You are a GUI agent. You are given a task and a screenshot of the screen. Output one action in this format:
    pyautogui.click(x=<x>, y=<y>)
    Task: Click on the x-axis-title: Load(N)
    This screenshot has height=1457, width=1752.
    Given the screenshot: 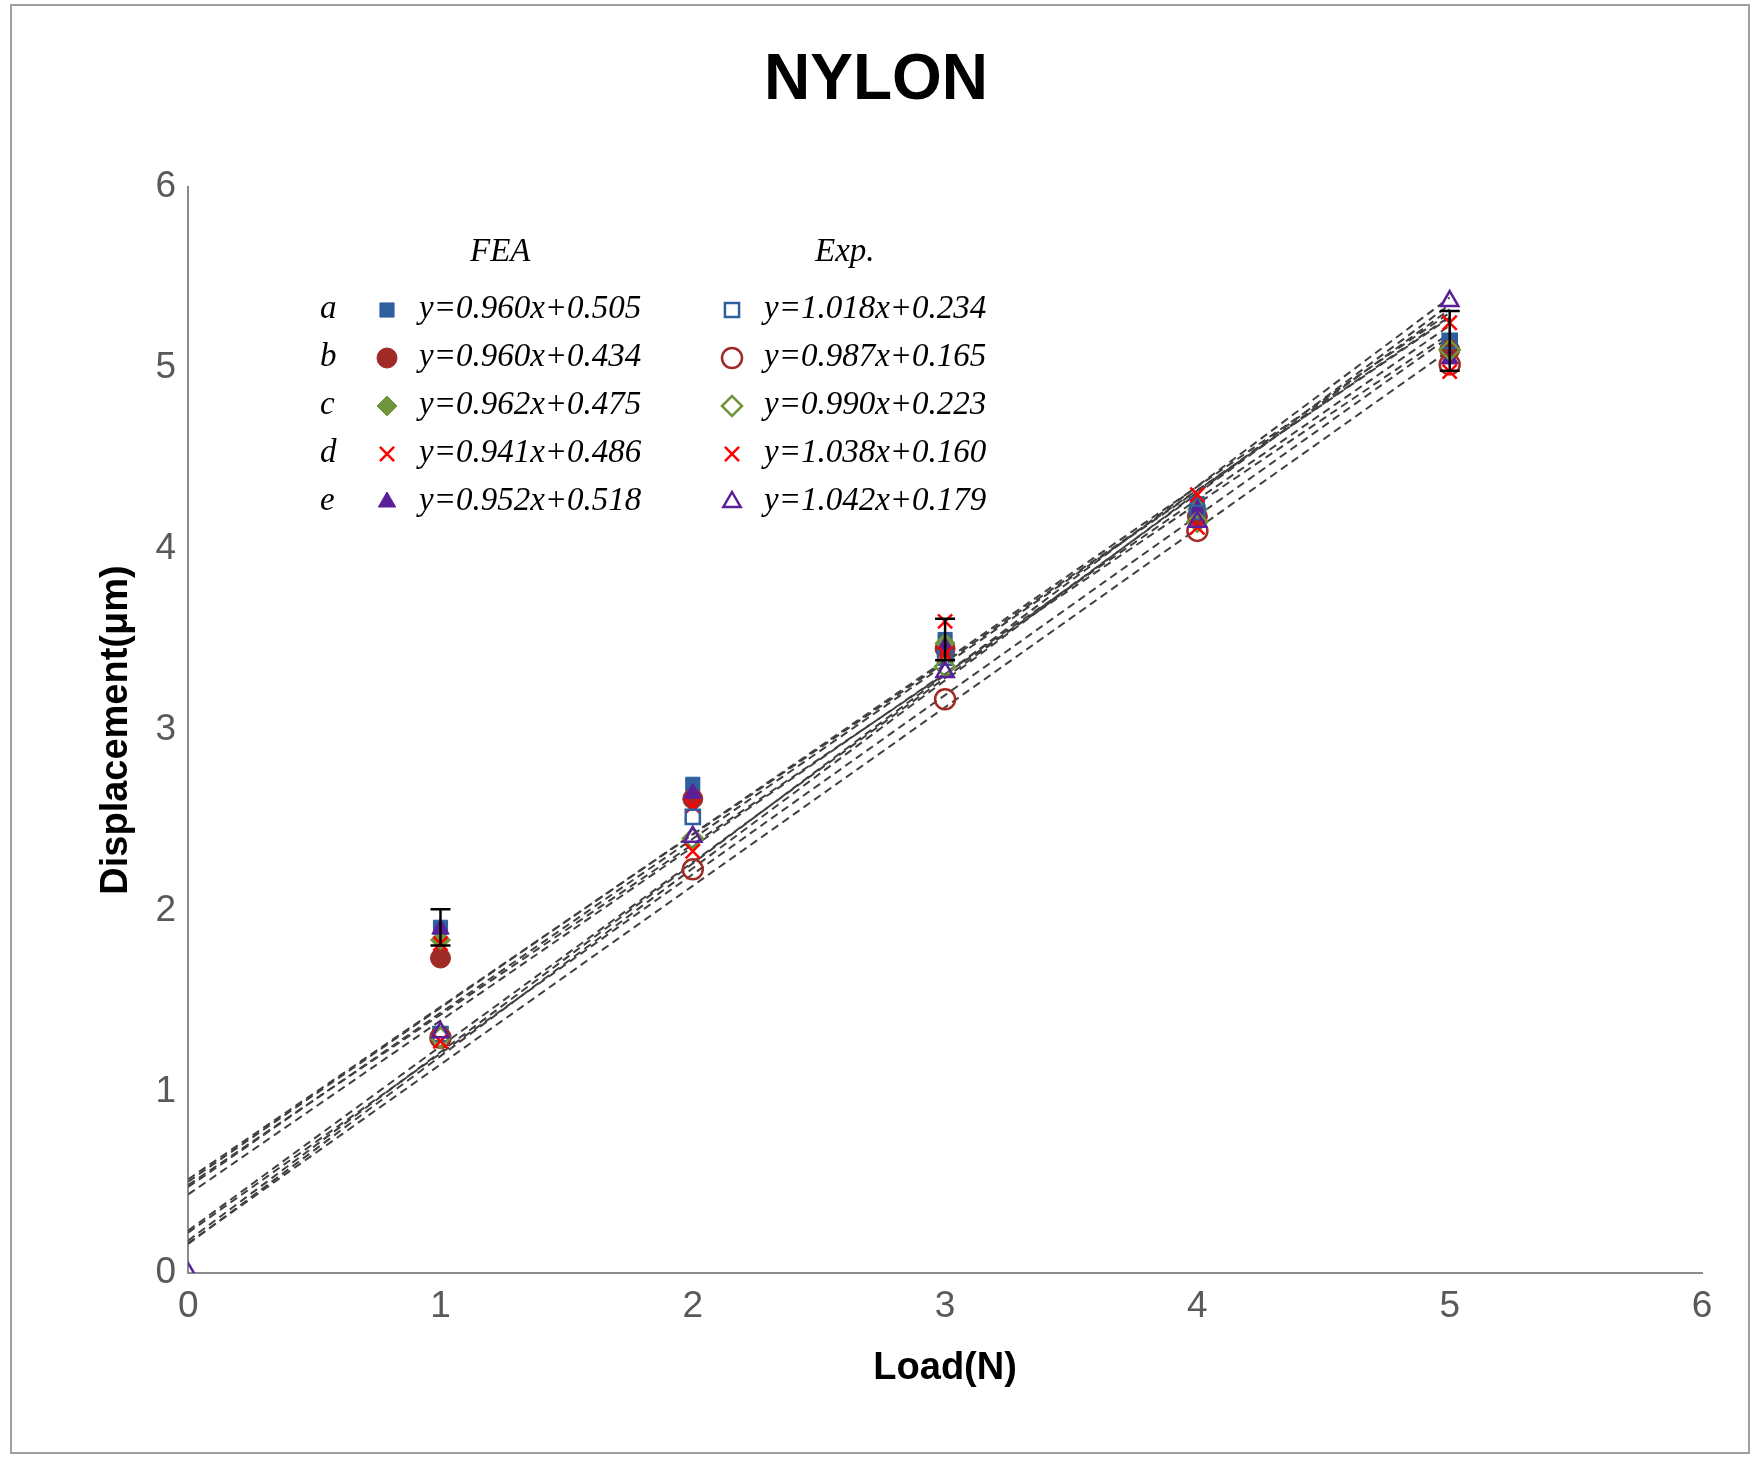 What is the action you would take?
    pyautogui.click(x=945, y=1365)
    